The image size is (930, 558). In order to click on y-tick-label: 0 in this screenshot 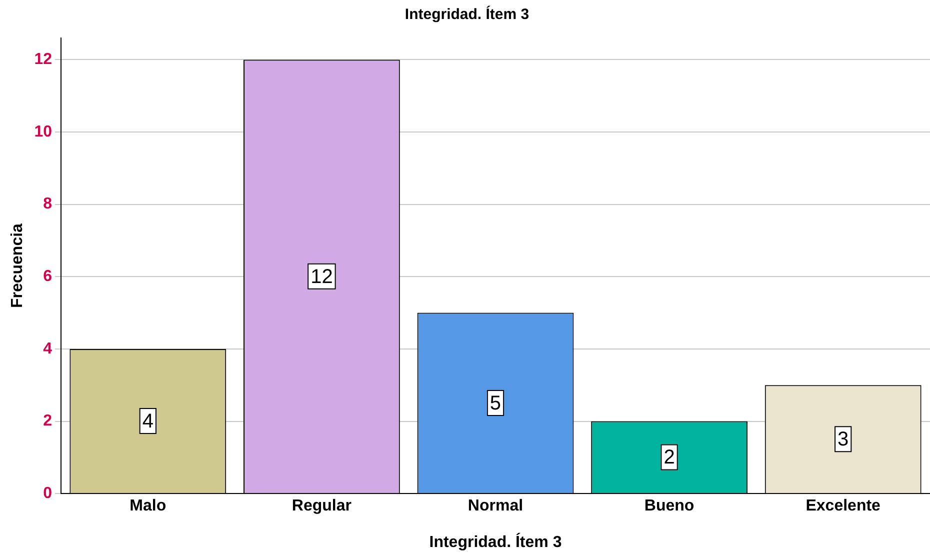, I will do `click(47, 493)`.